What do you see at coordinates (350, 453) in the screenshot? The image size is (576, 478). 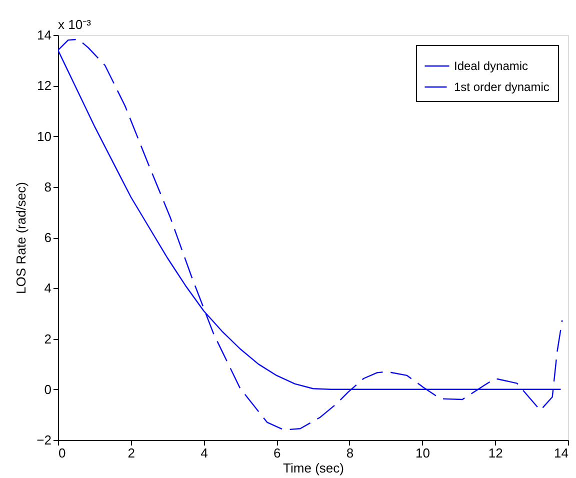 I see `x-tick-label: 8` at bounding box center [350, 453].